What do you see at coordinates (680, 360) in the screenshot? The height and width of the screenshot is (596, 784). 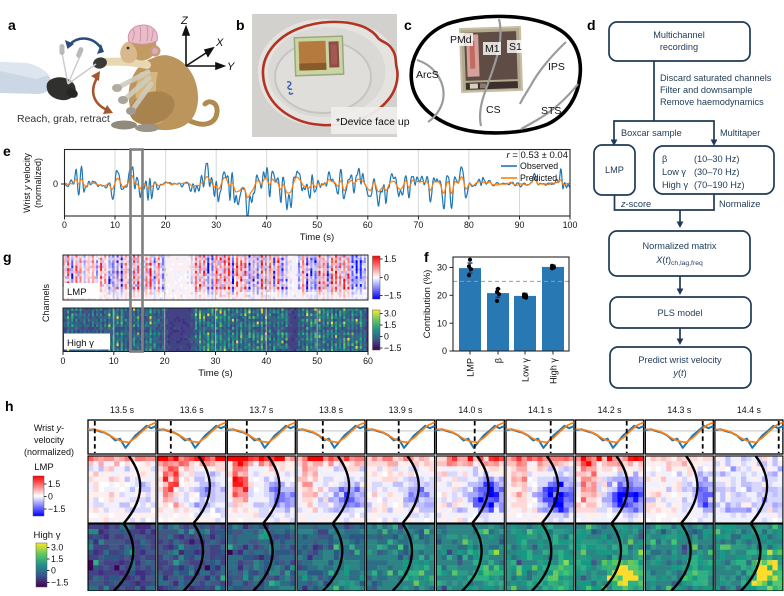 I see `svg-text: Predict wrist velocity` at bounding box center [680, 360].